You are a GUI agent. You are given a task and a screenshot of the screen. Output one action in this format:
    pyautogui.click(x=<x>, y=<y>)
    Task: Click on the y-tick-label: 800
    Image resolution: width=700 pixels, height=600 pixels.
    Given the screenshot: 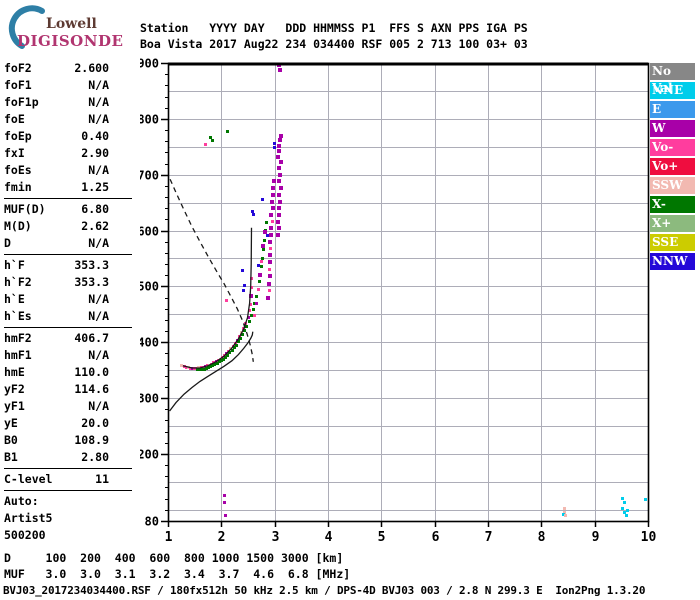 What is the action you would take?
    pyautogui.click(x=149, y=120)
    